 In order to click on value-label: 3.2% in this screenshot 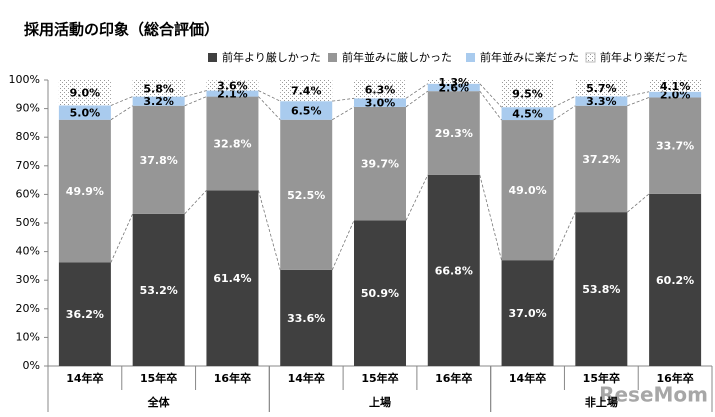, I will do `click(158, 101)`.